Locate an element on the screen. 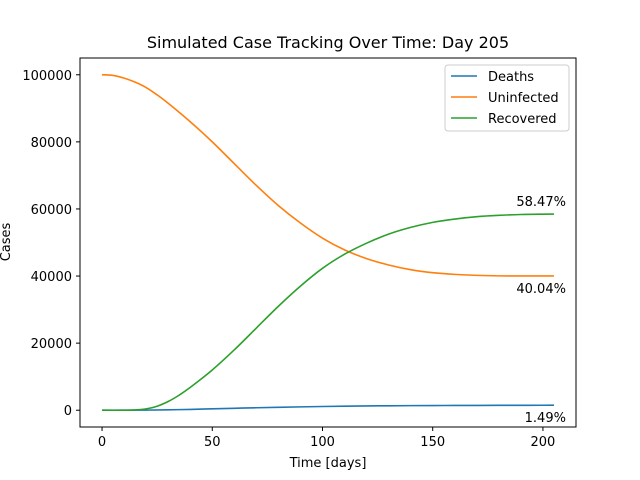  y-axis-label: Cases is located at coordinates (7, 241).